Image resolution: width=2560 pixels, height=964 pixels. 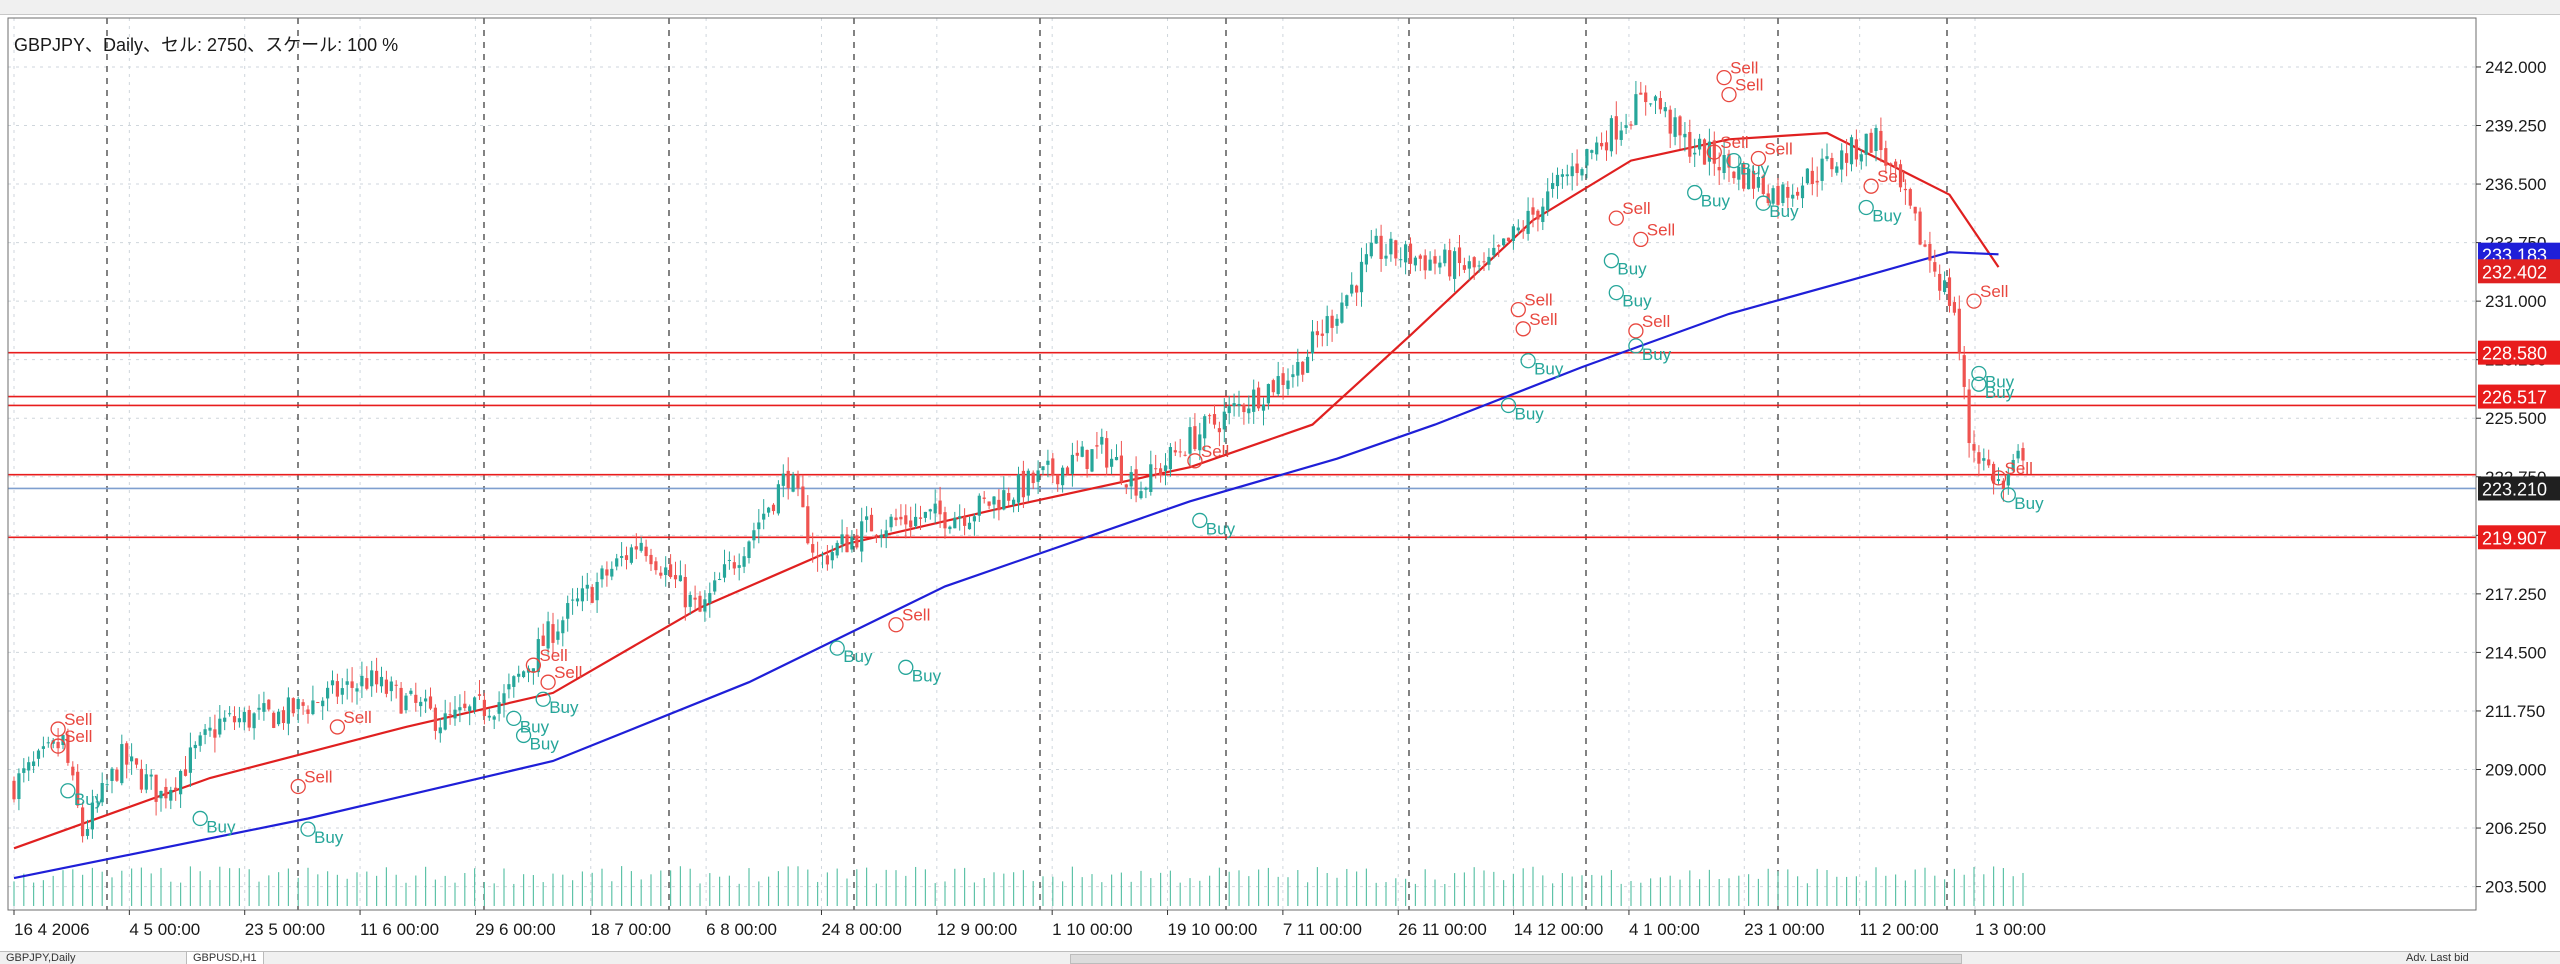 What do you see at coordinates (41, 958) in the screenshot?
I see `tab-gbpjpy-daily: GBPJPY,Daily` at bounding box center [41, 958].